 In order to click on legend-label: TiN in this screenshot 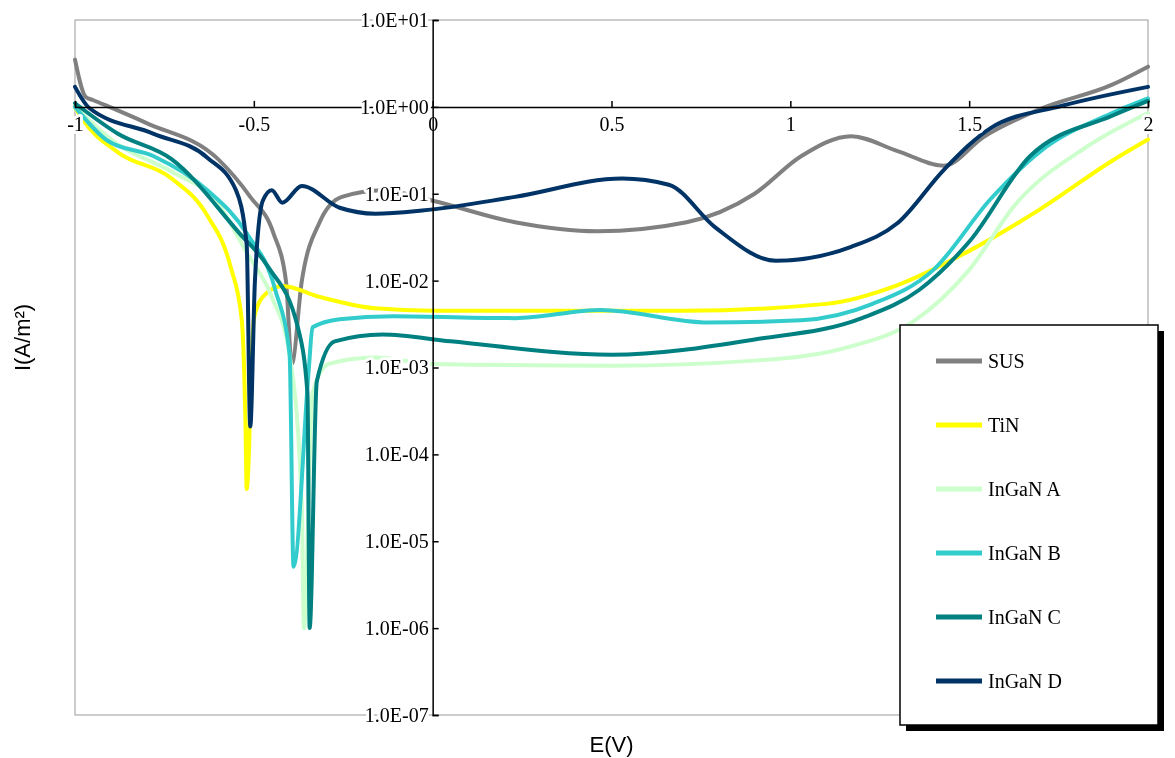, I will do `click(1004, 425)`.